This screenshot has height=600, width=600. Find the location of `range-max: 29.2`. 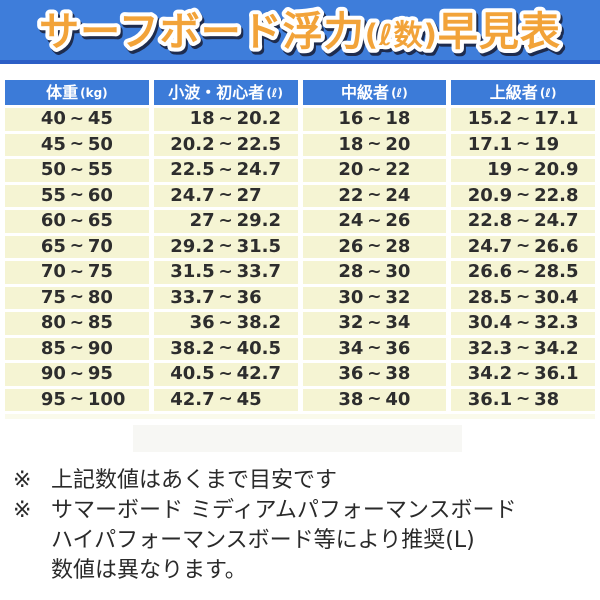

range-max: 29.2 is located at coordinates (259, 221).